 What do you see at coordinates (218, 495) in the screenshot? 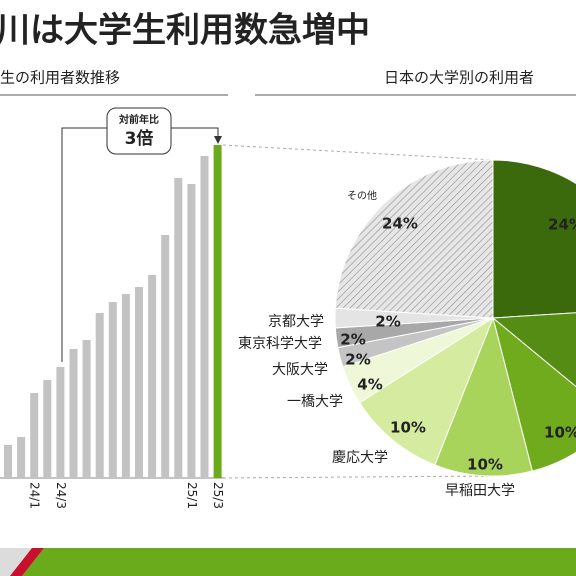
I see `x-tick-label: 25/3` at bounding box center [218, 495].